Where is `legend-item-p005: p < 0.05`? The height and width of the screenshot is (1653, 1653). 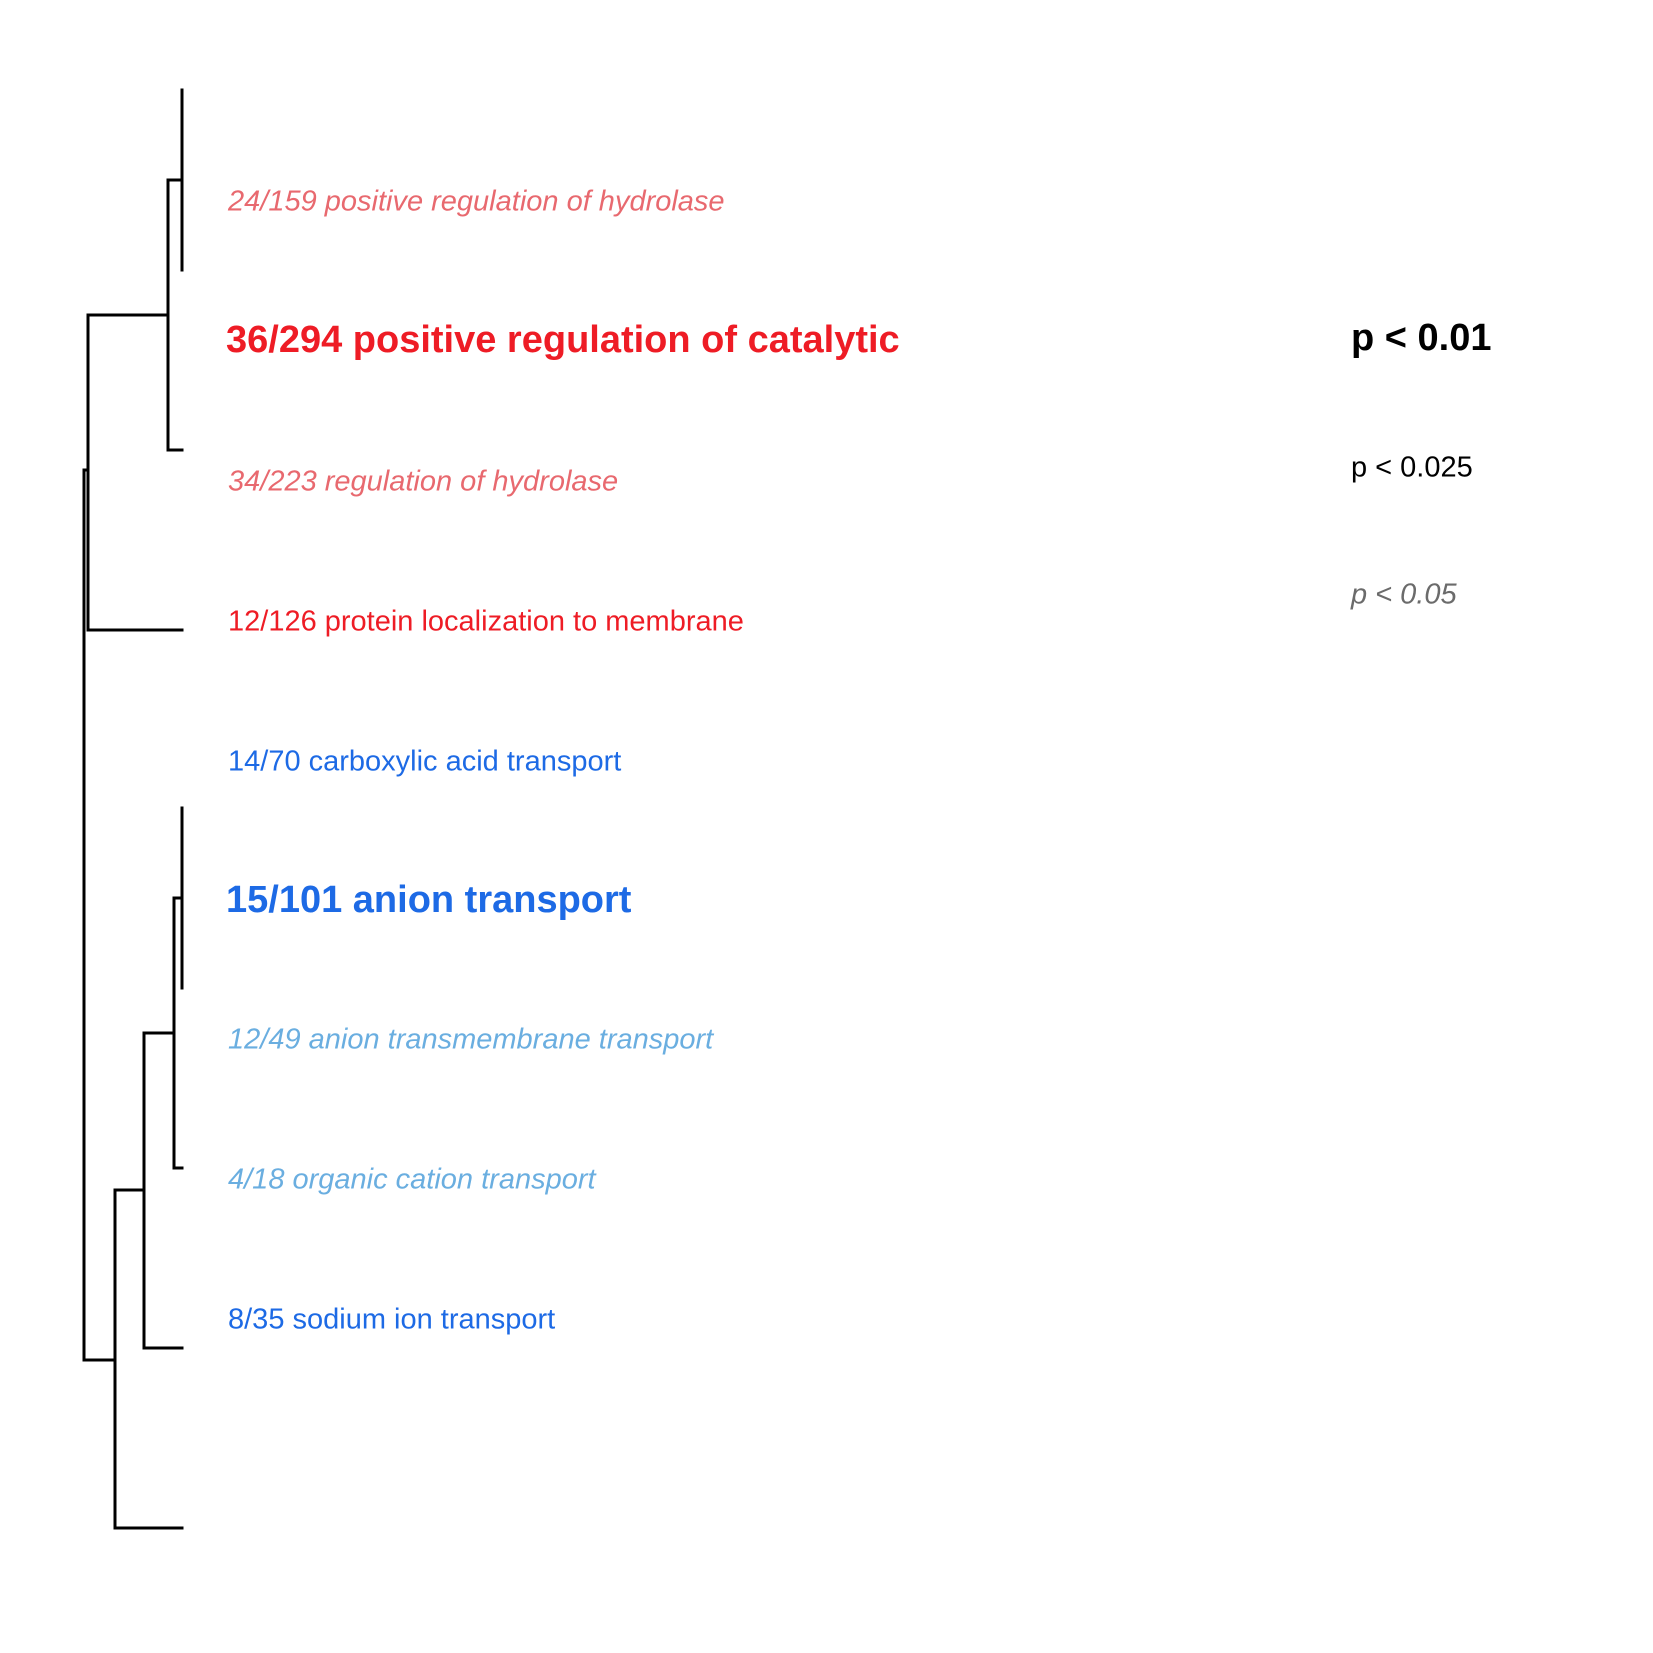
legend-item-p005: p < 0.05 is located at coordinates (1404, 594).